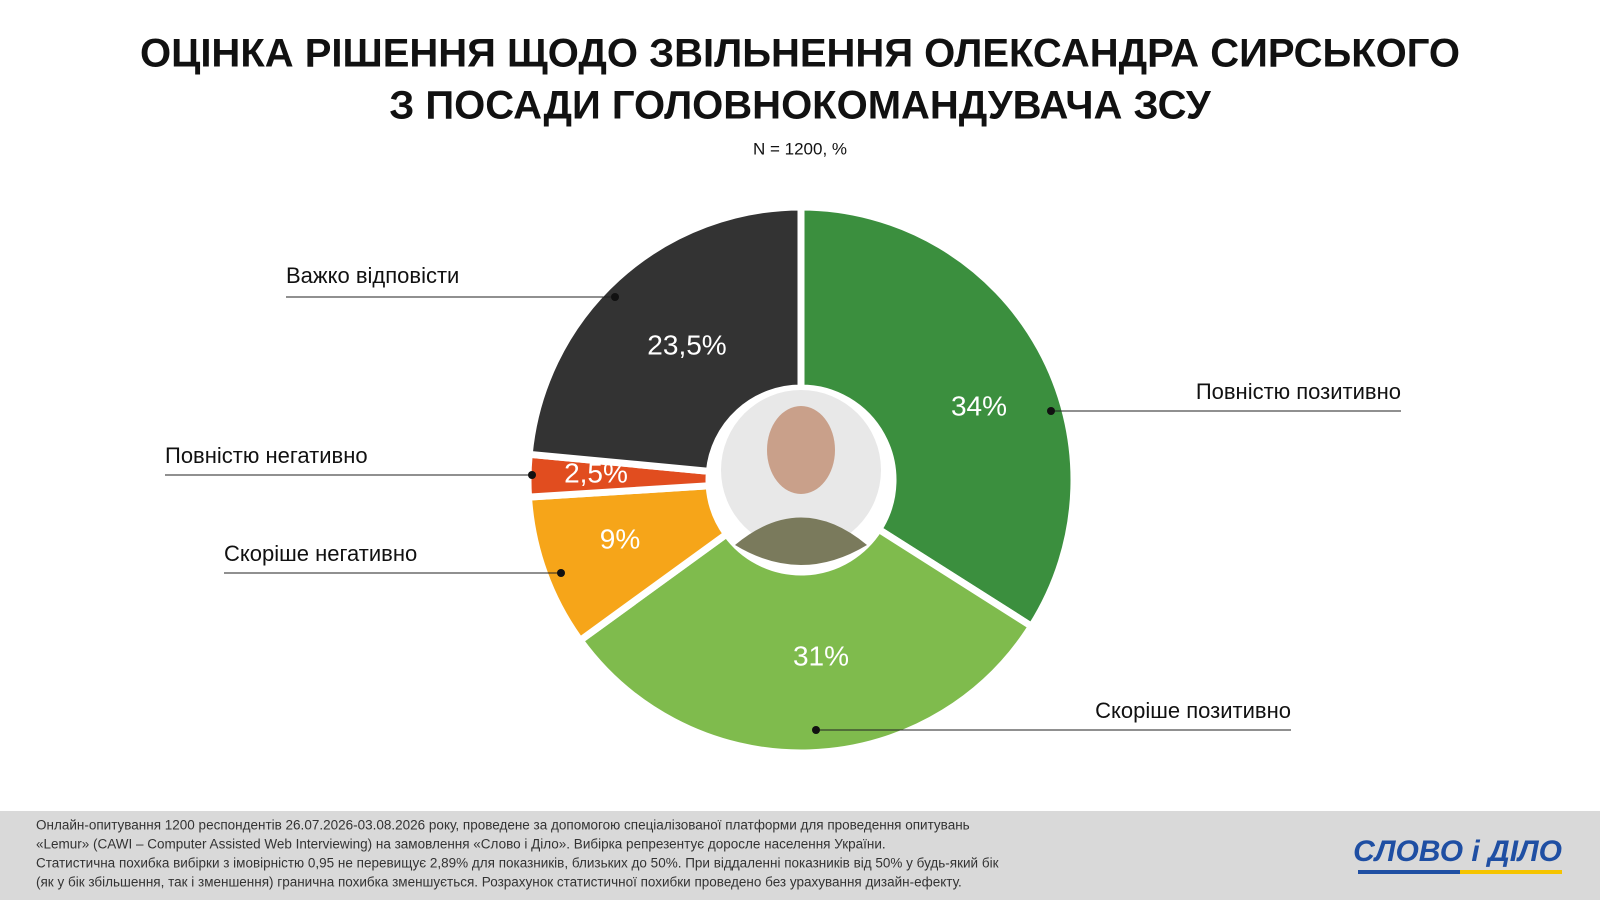 Image resolution: width=1600 pixels, height=900 pixels. Describe the element at coordinates (320, 553) in the screenshot. I see `category-label: Скоріше негативно` at that location.